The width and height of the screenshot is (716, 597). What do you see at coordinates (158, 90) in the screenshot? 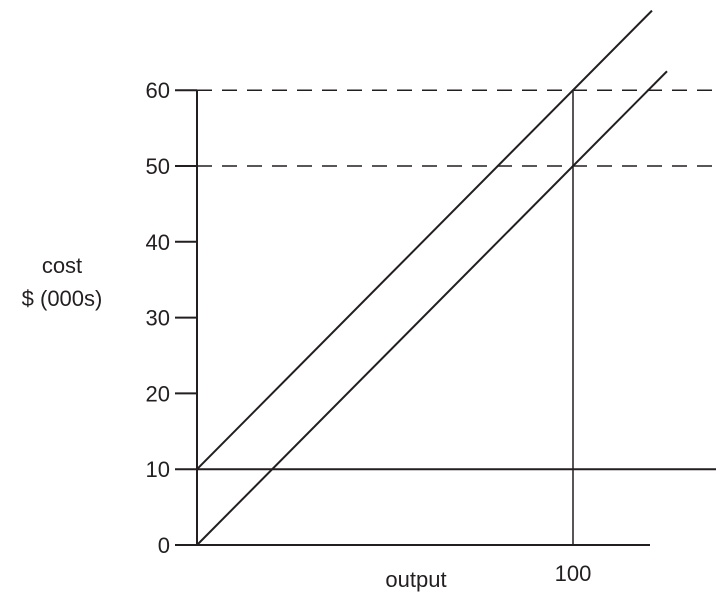
I see `y-tick-label-60: 60` at bounding box center [158, 90].